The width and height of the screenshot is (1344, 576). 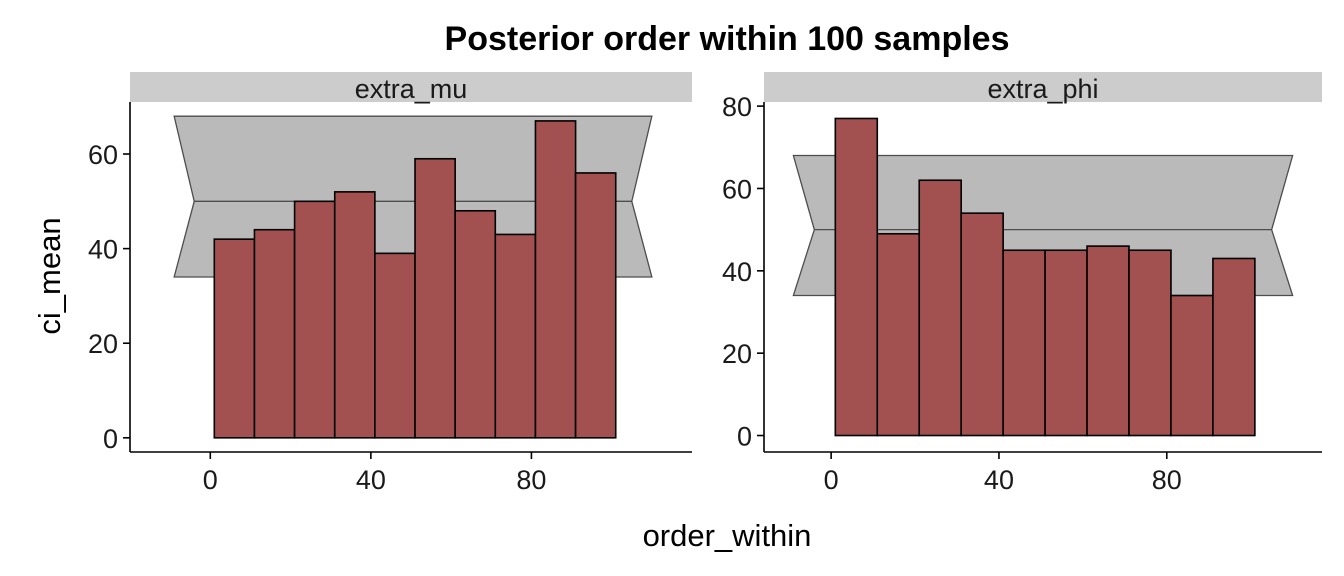 What do you see at coordinates (737, 107) in the screenshot?
I see `y-tick-label: 80` at bounding box center [737, 107].